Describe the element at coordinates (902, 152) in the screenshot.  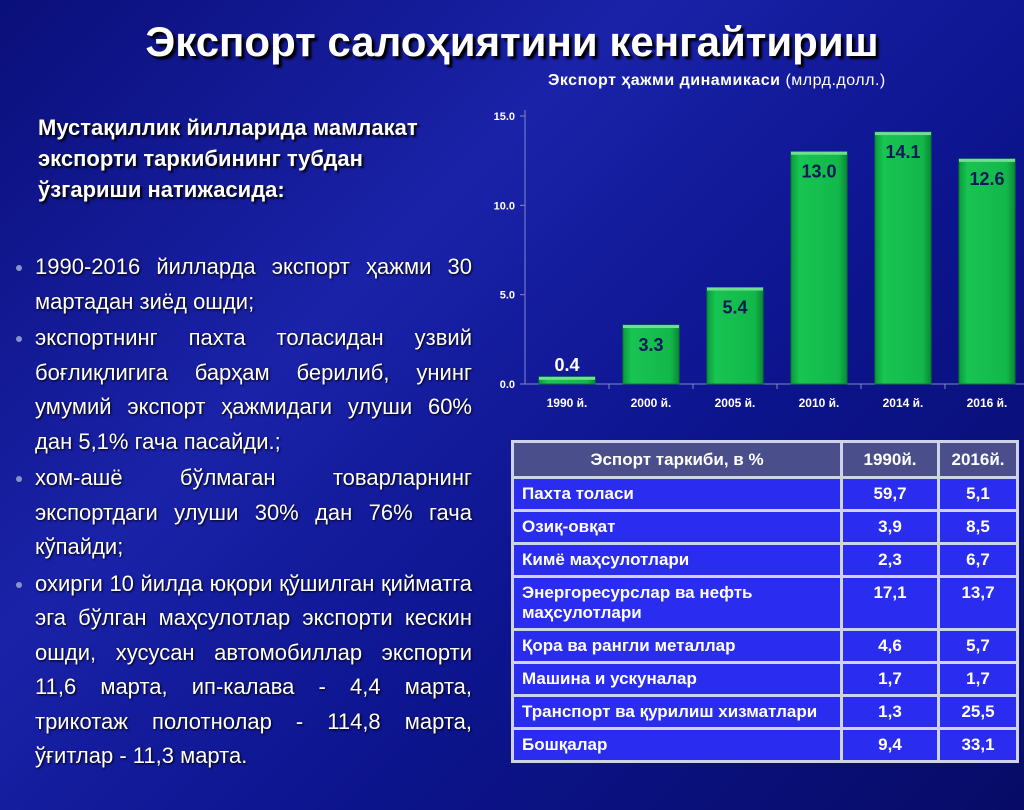
I see `data-label: 14.1` at that location.